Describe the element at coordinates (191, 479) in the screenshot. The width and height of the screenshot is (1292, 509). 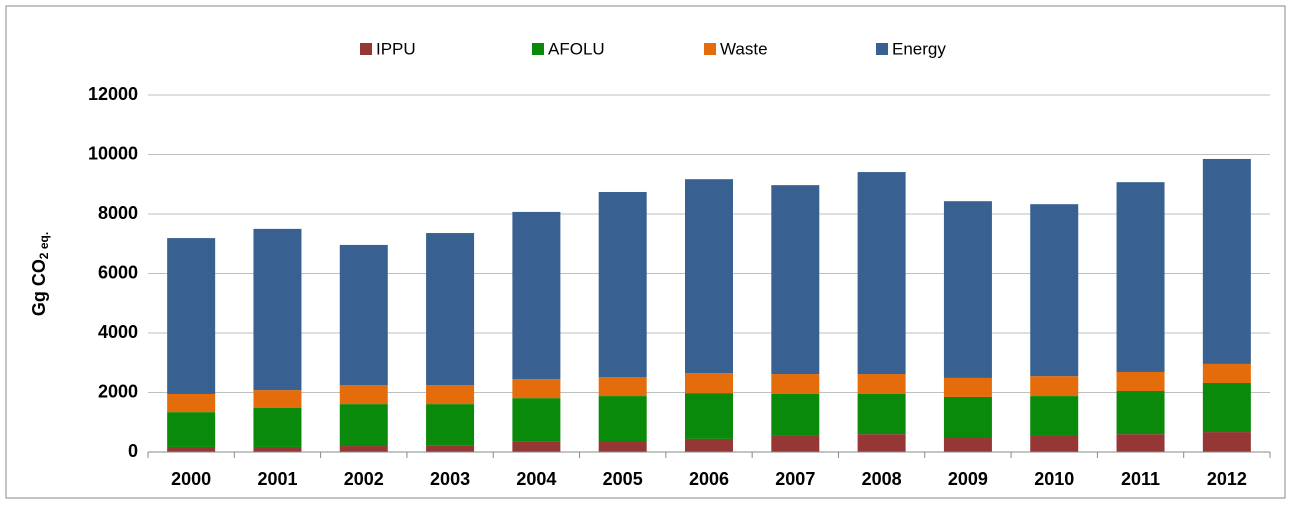
I see `x-tick-label: 2000` at that location.